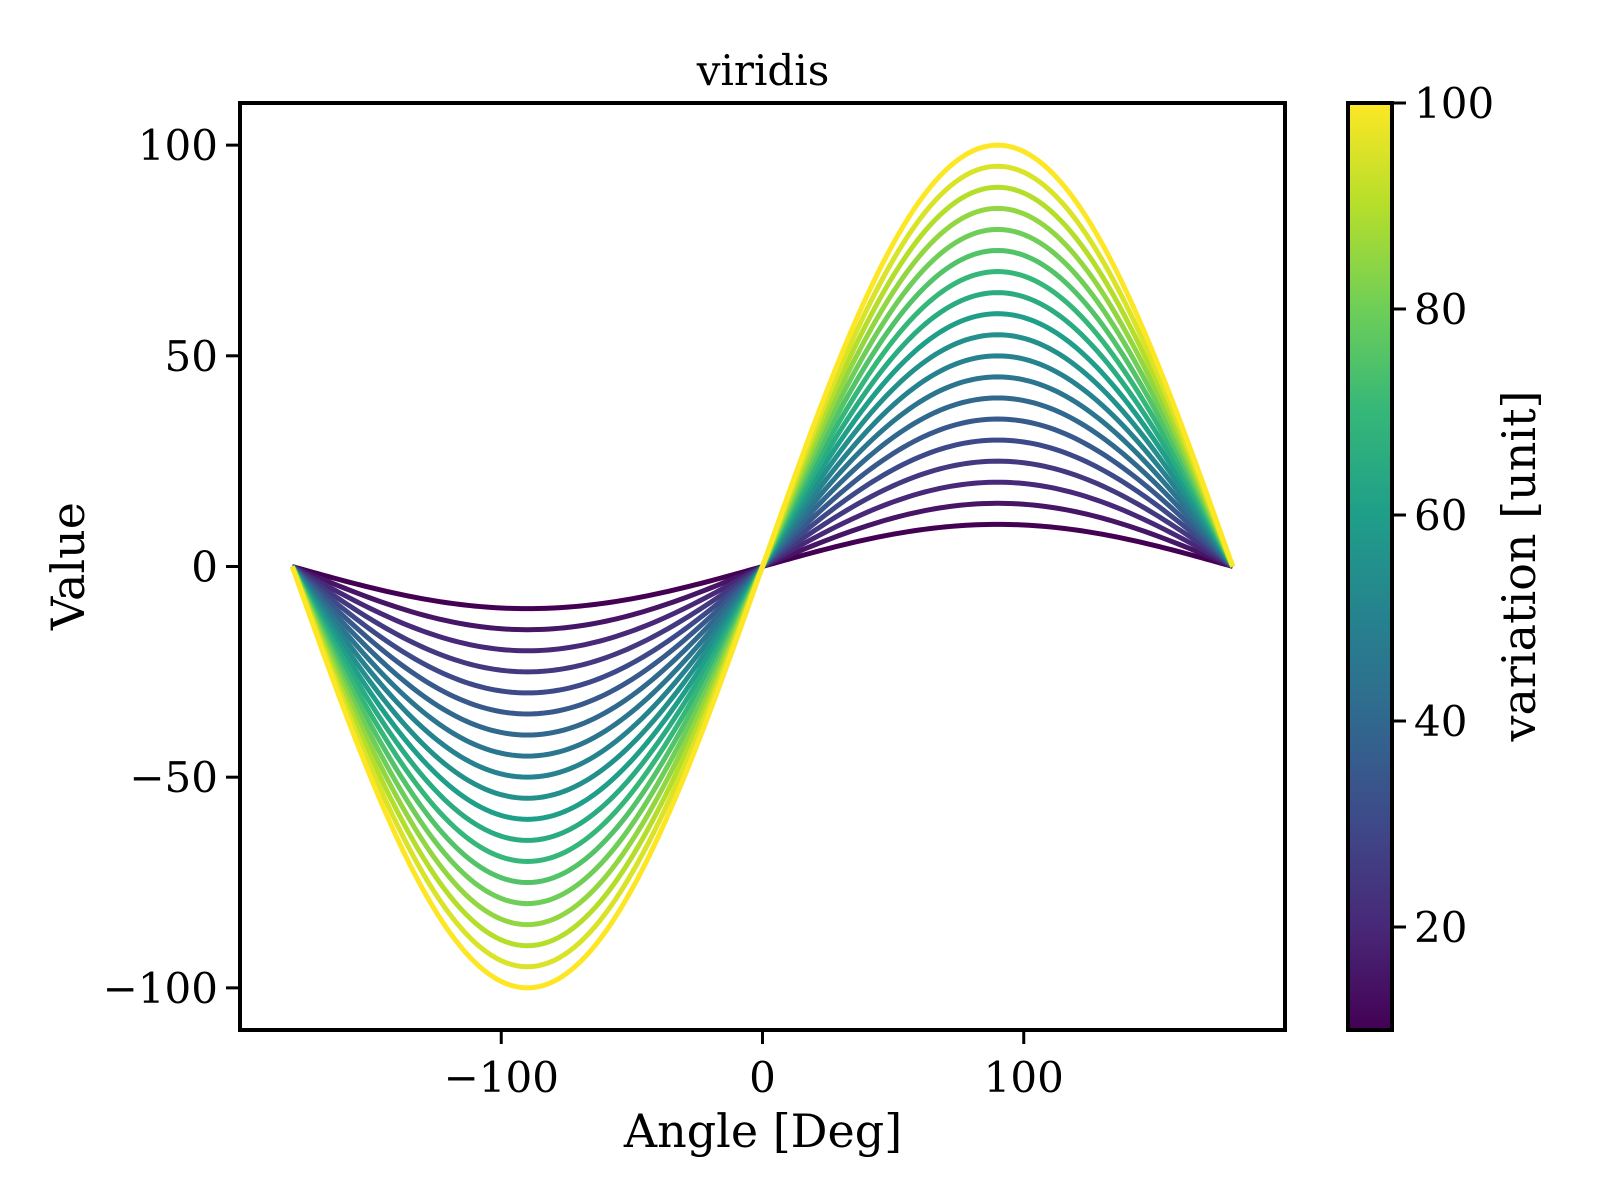  I want to click on x-tick-label: 0, so click(762, 1077).